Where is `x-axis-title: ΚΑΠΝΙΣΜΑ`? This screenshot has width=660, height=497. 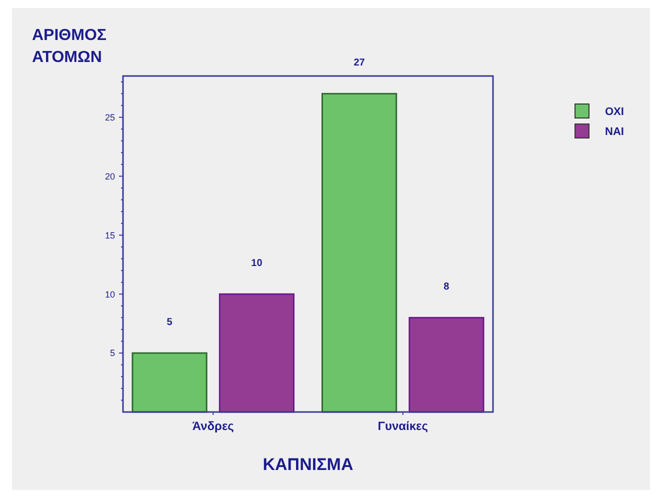 x-axis-title: ΚΑΠΝΙΣΜΑ is located at coordinates (308, 464).